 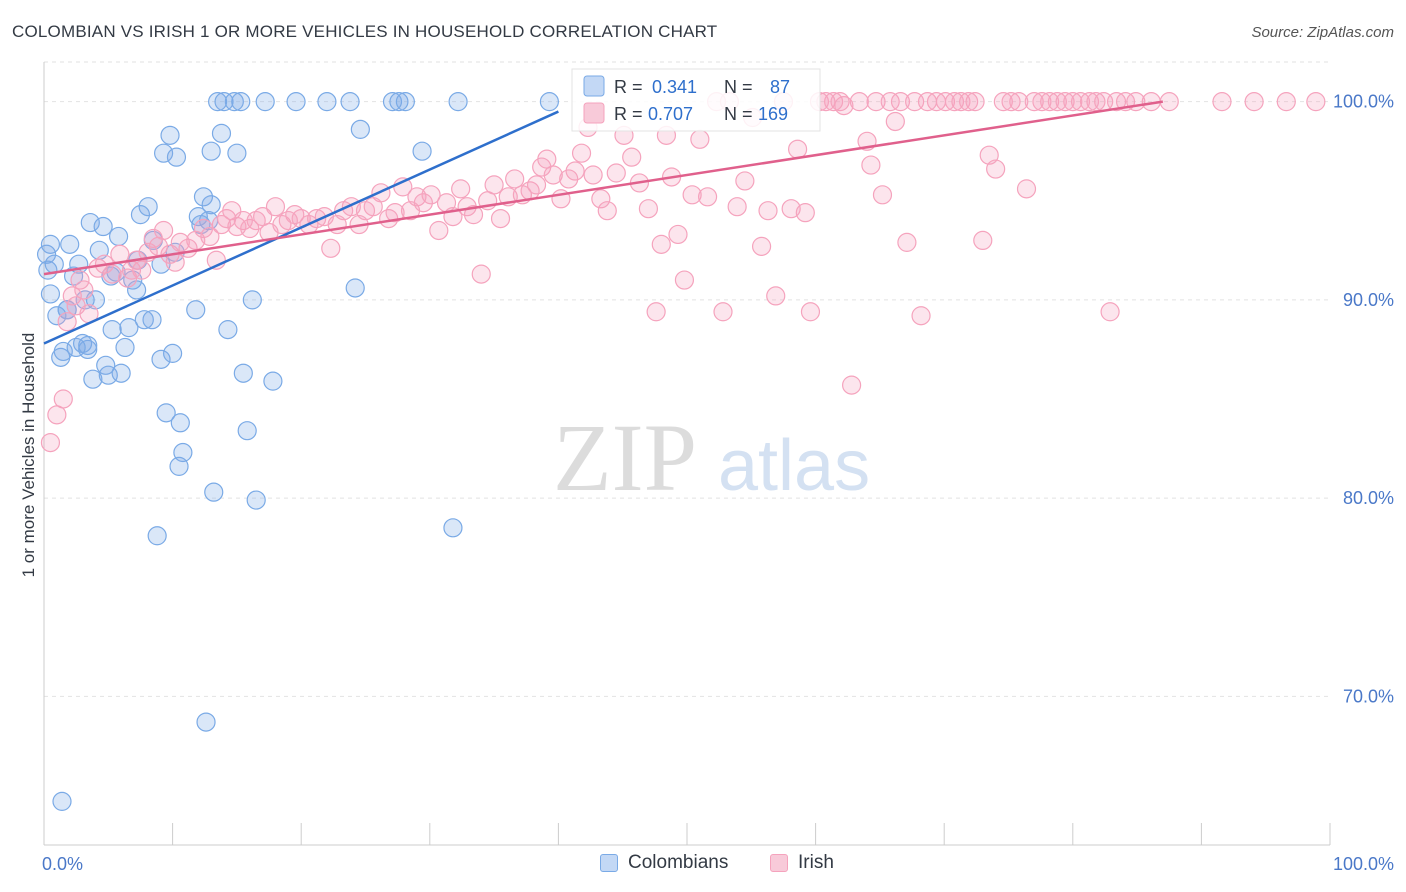 I want to click on stats-r-value-colombians: 0.341, so click(x=674, y=87).